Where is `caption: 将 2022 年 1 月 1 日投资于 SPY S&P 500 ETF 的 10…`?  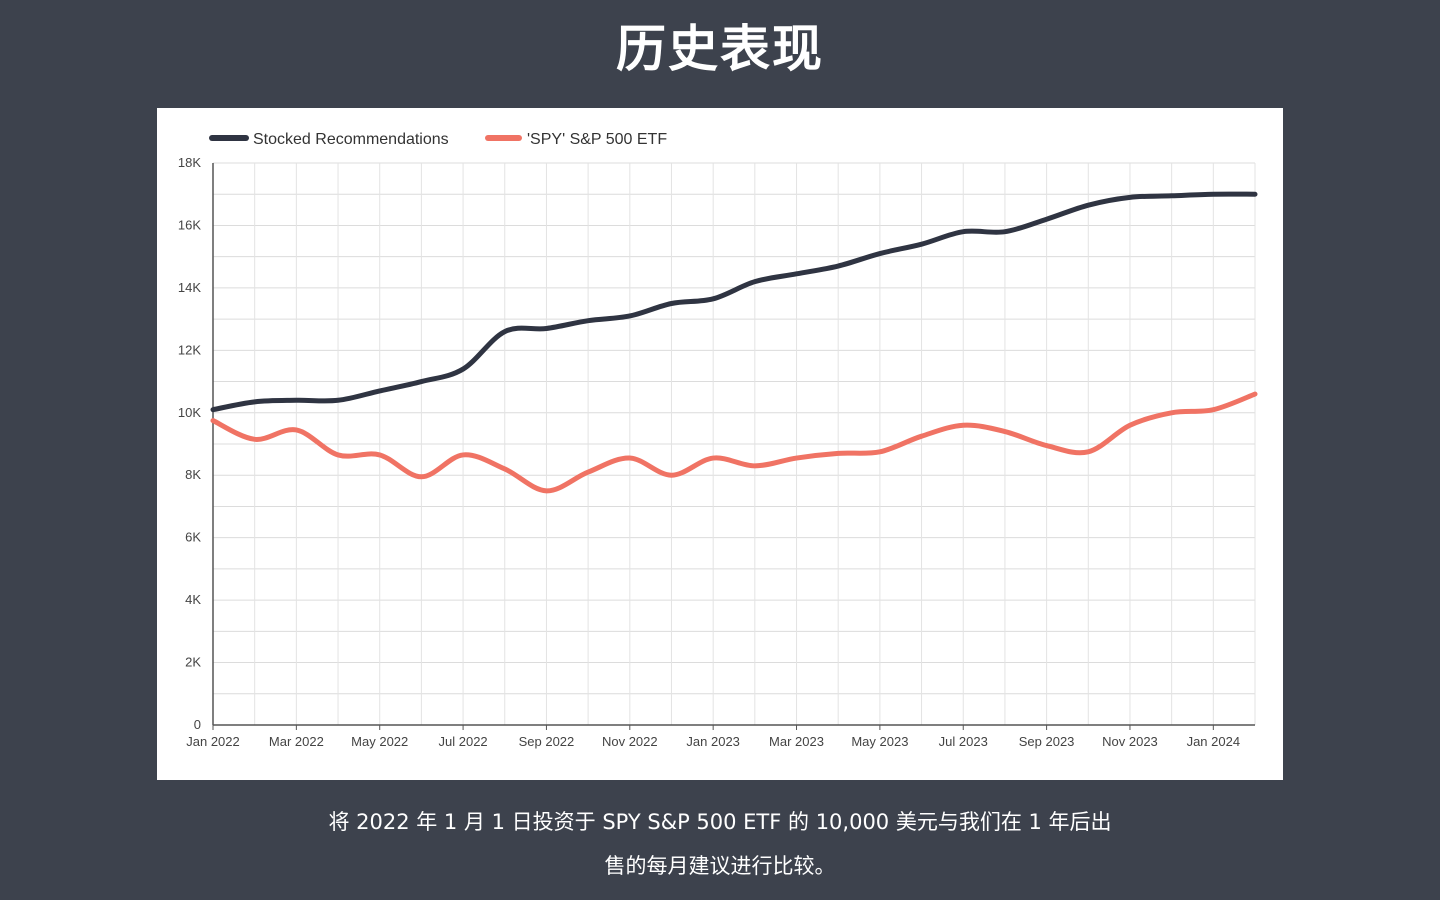
caption: 将 2022 年 1 月 1 日投资于 SPY S&P 500 ETF 的 10… is located at coordinates (720, 844).